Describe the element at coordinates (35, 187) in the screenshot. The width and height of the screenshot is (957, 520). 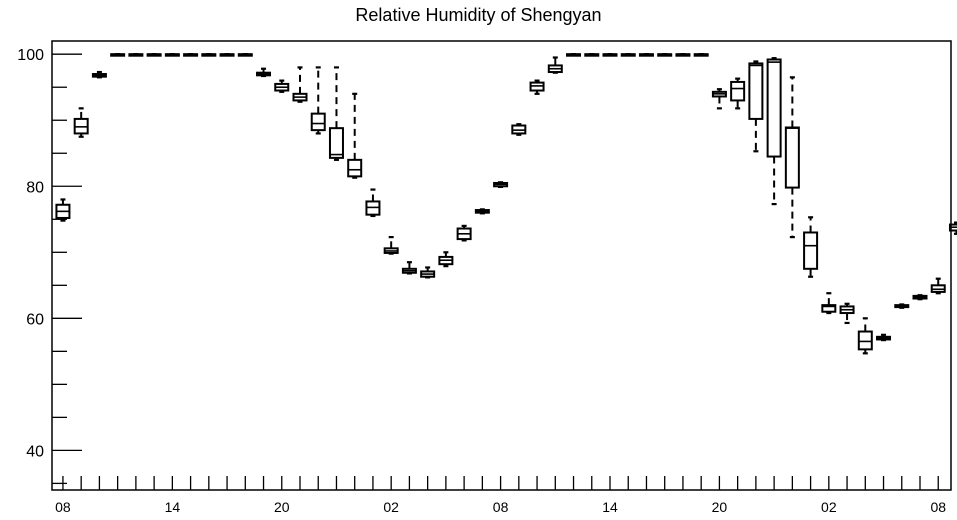
I see `y-tick-label: 80` at that location.